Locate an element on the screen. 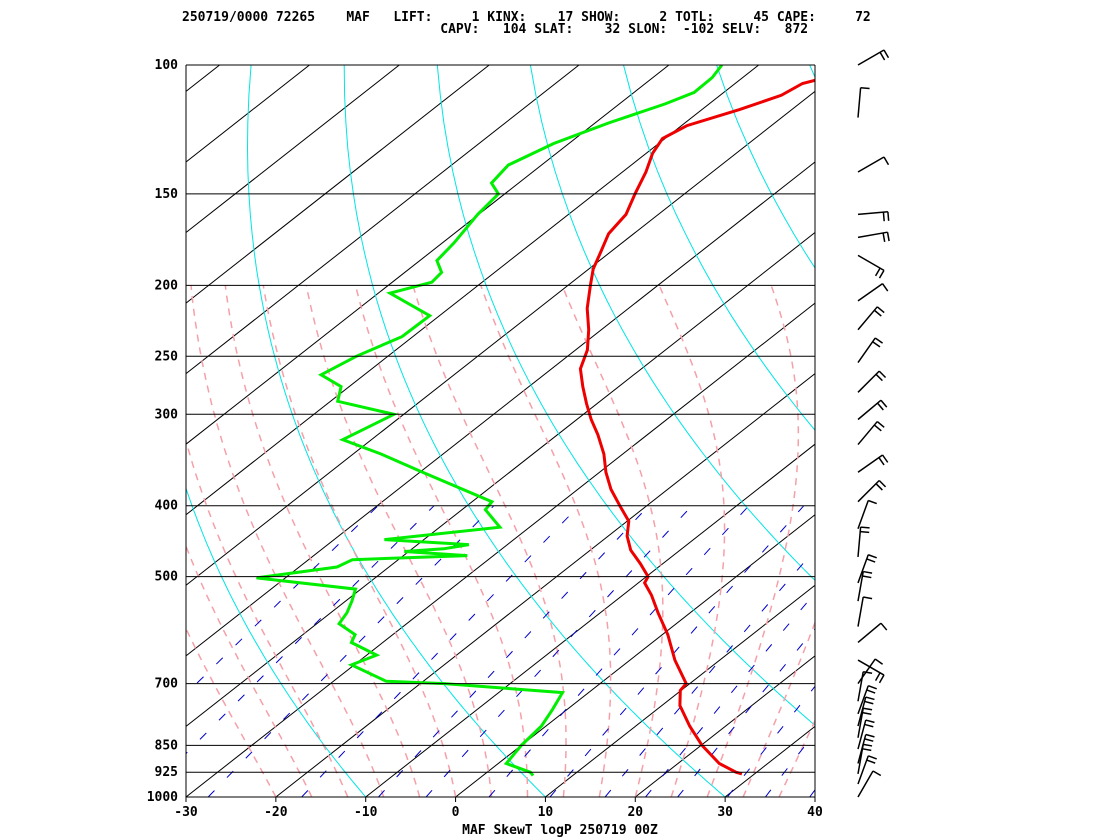 The height and width of the screenshot is (840, 1120). pressure-label: 500 is located at coordinates (167, 577).